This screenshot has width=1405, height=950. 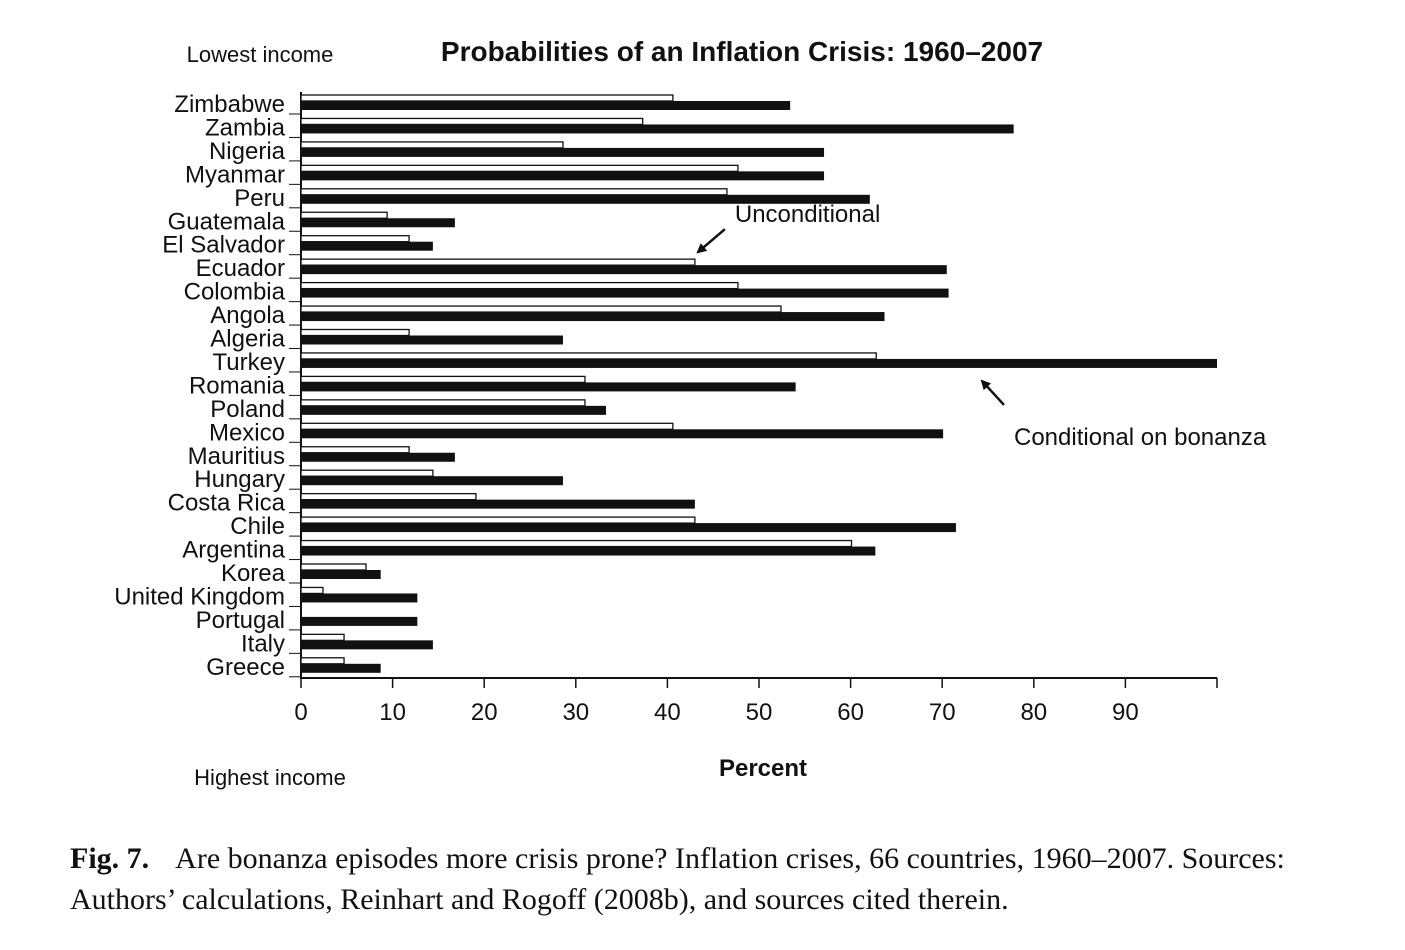 What do you see at coordinates (454, 410) in the screenshot?
I see `bar-conditional-poland` at bounding box center [454, 410].